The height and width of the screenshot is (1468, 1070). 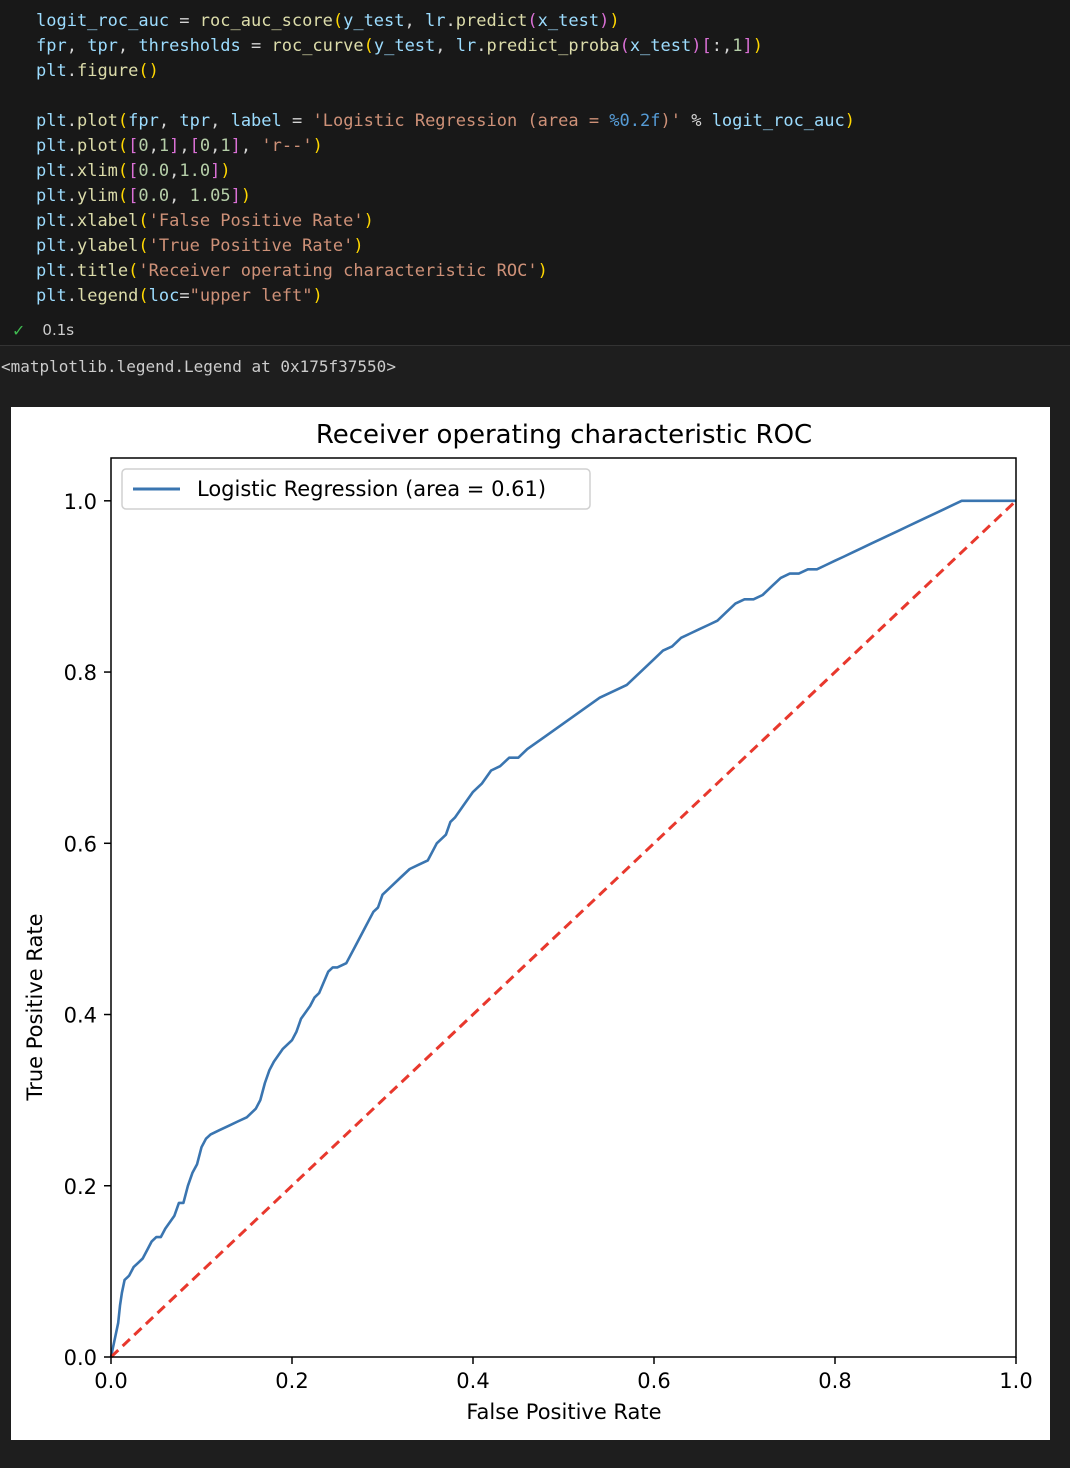 I want to click on code-token: roc_auc_score, so click(x=266, y=21).